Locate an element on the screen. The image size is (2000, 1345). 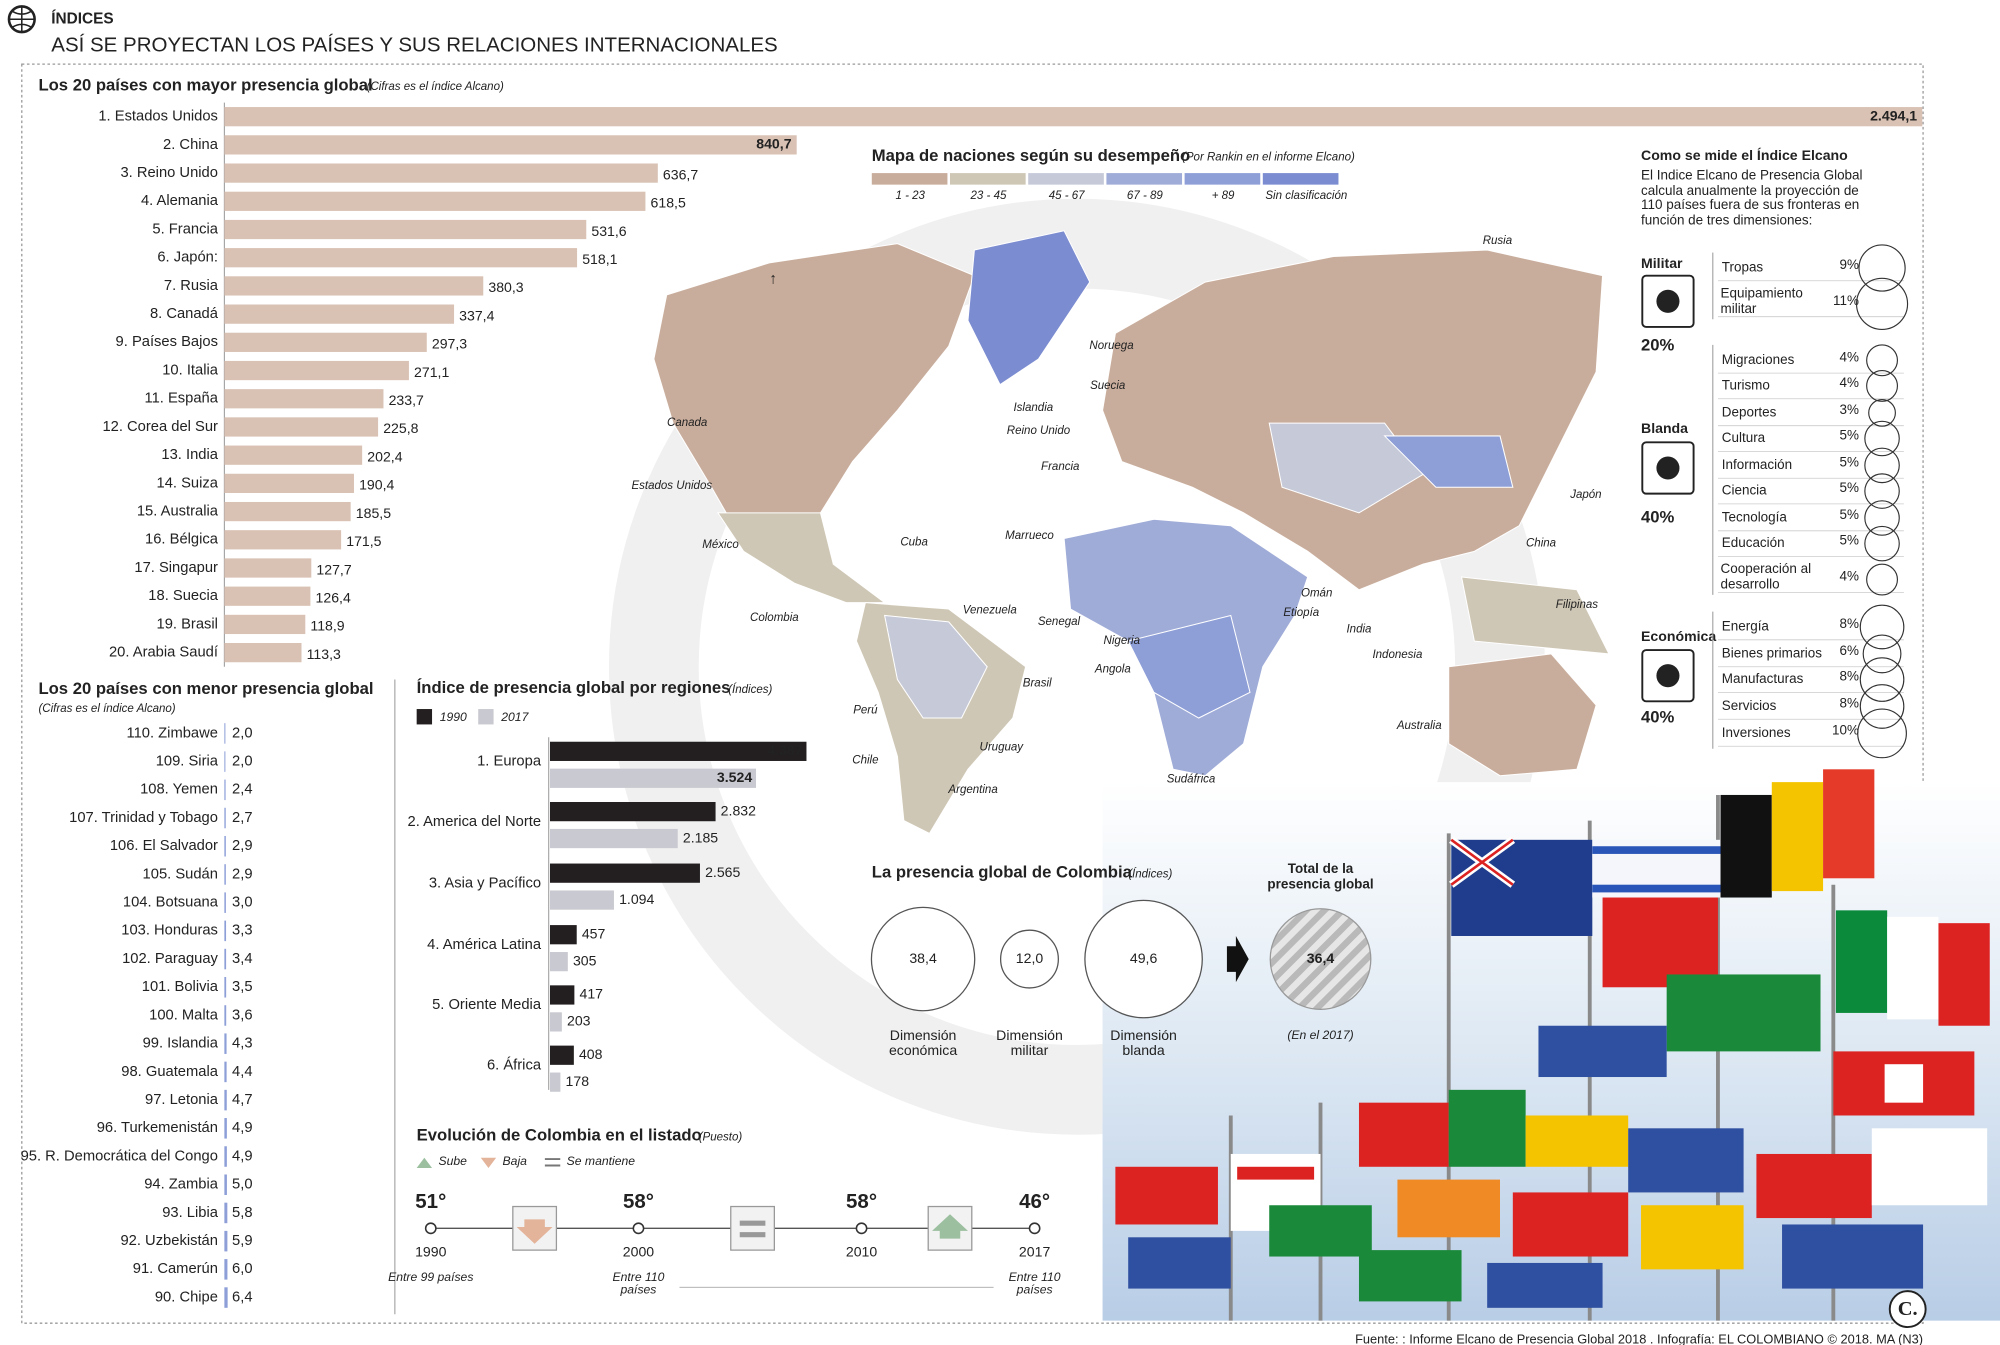
value-label: 6,0 is located at coordinates (242, 1269).